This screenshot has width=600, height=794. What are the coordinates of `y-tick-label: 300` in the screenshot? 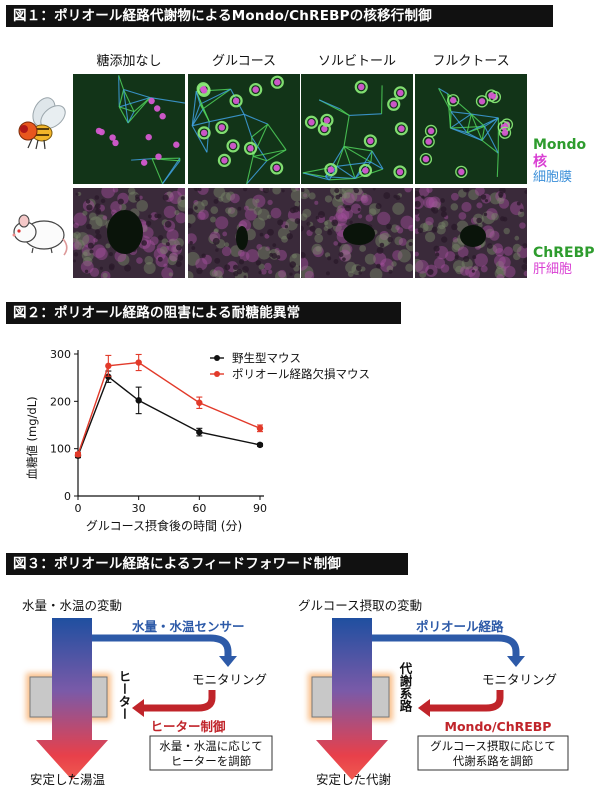 It's located at (60, 354).